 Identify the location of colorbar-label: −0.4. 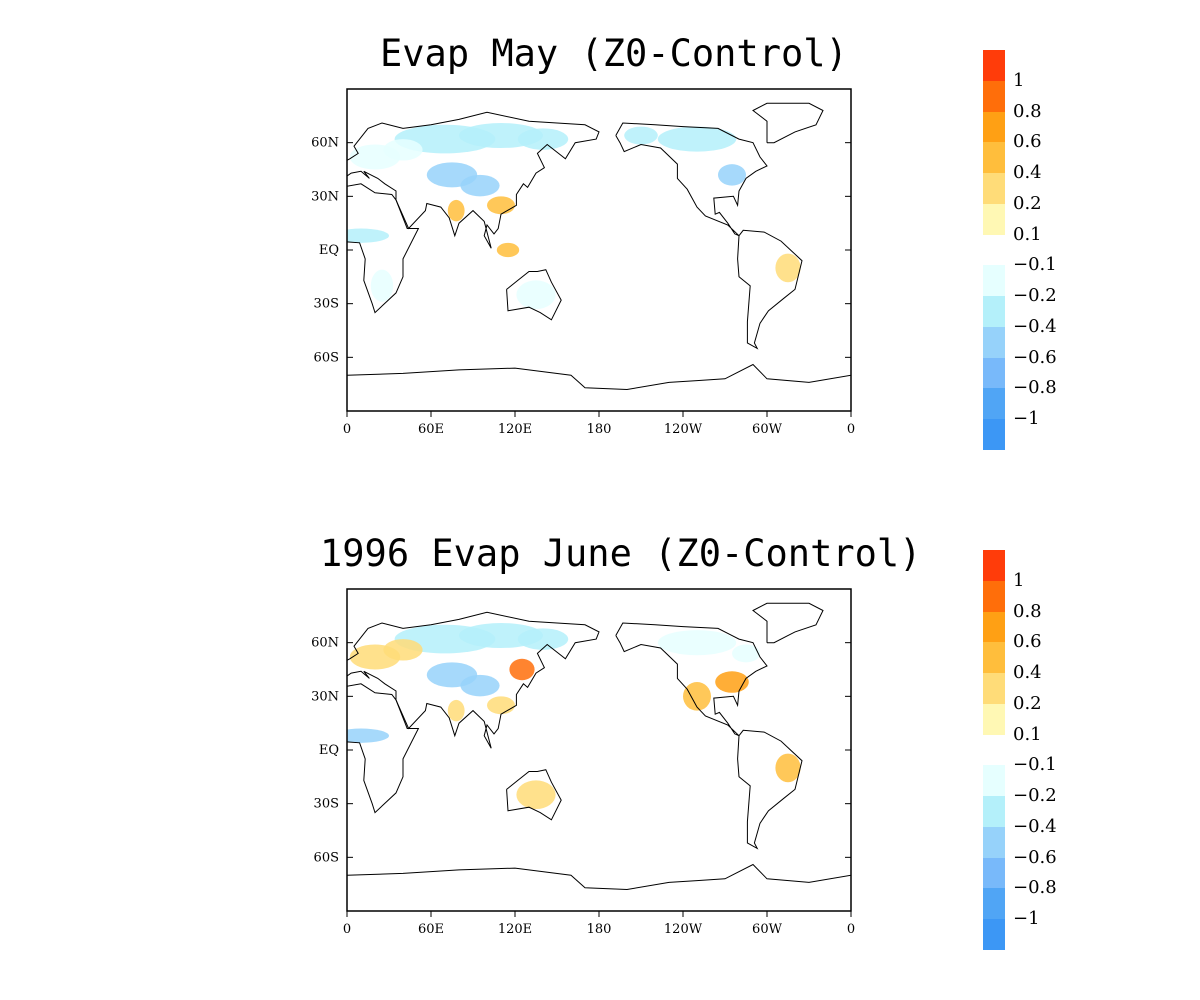
(1035, 326).